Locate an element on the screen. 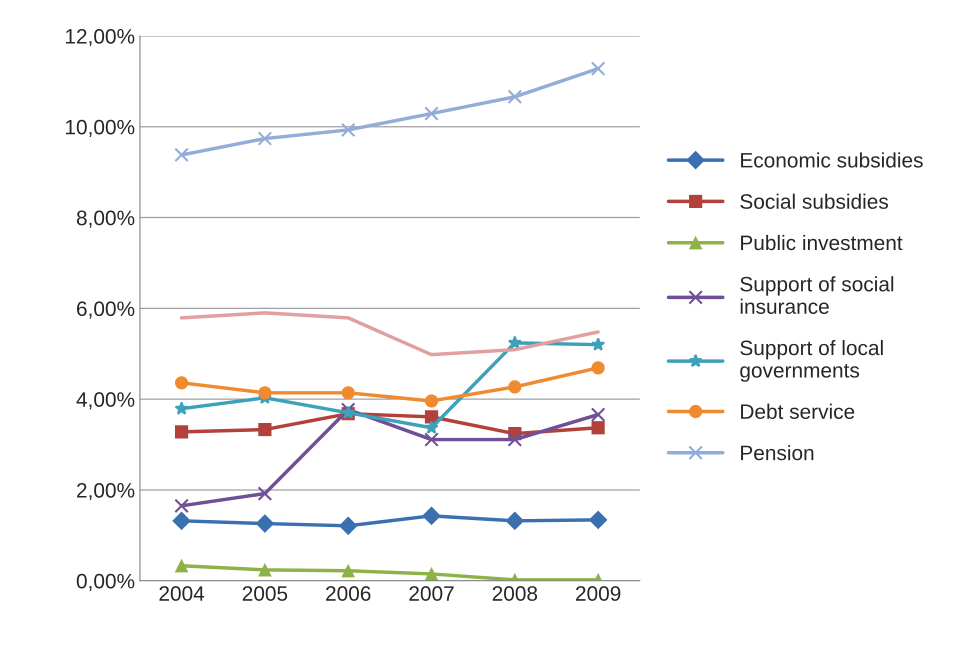  y-tick-label: 8,00% is located at coordinates (105, 219).